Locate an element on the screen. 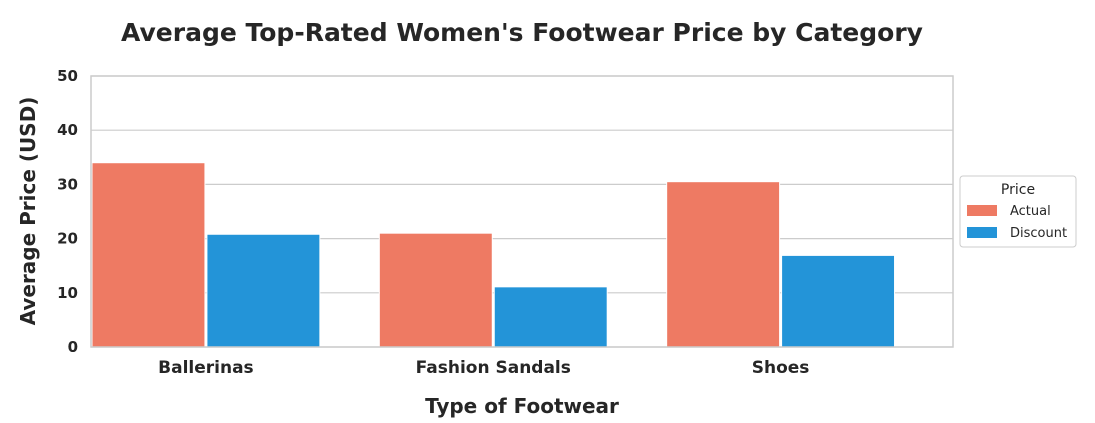 The height and width of the screenshot is (423, 1095). x-tick-label: Ballerinas is located at coordinates (206, 368).